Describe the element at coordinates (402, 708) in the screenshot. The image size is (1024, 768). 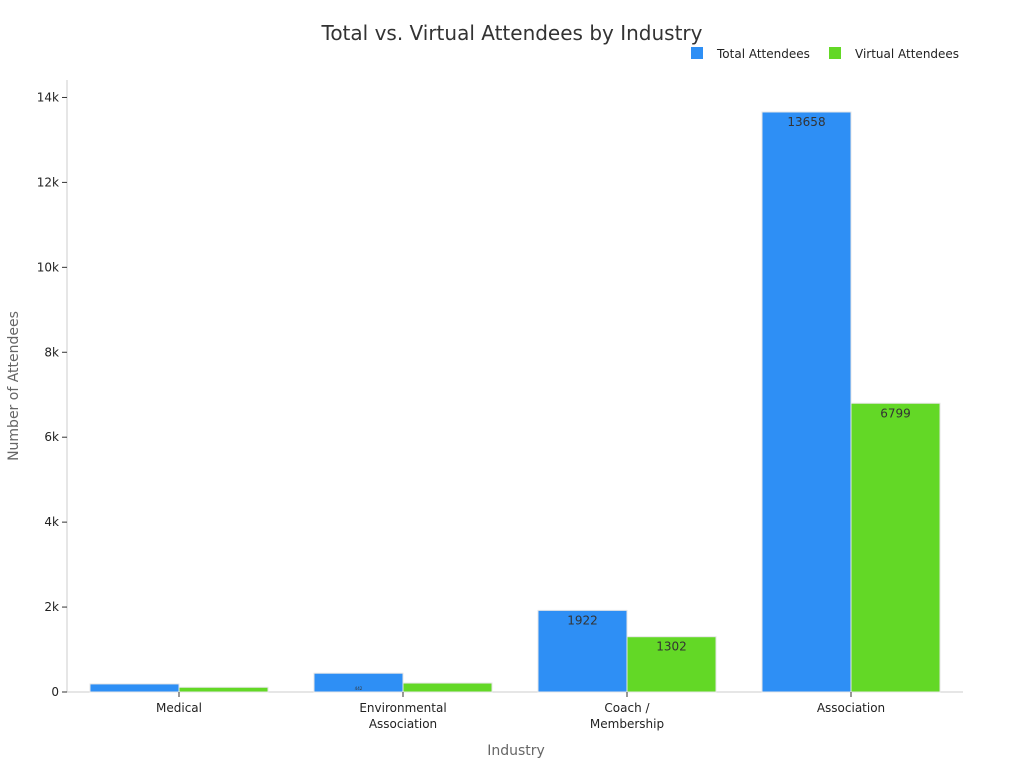
I see `x-tick-label: Environmental` at that location.